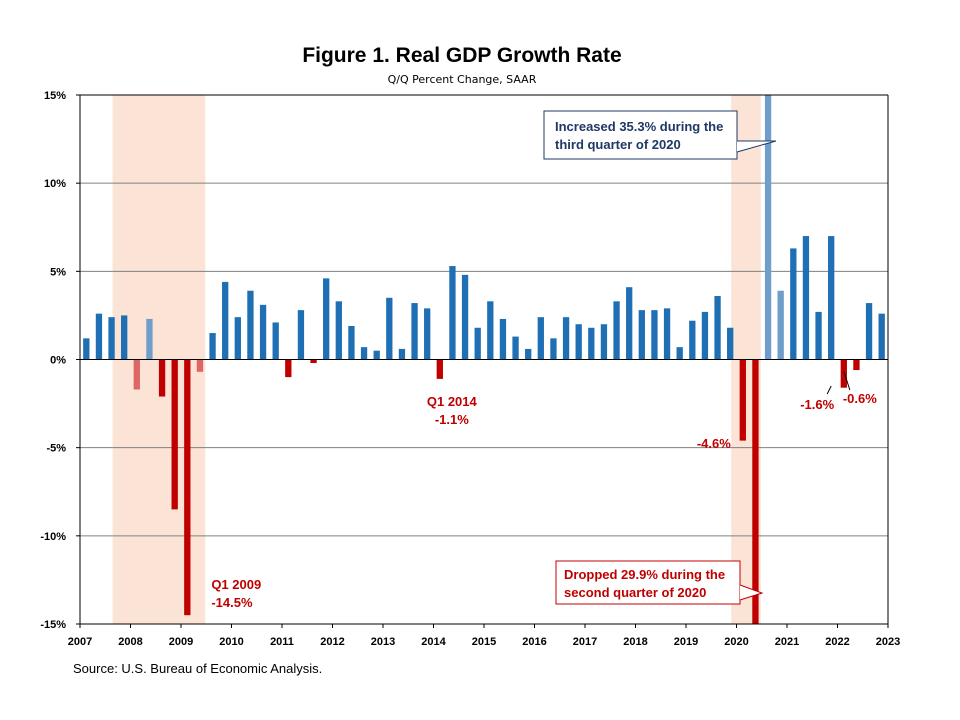 The image size is (960, 720). Describe the element at coordinates (55, 96) in the screenshot. I see `y-tick-label: 15%` at that location.